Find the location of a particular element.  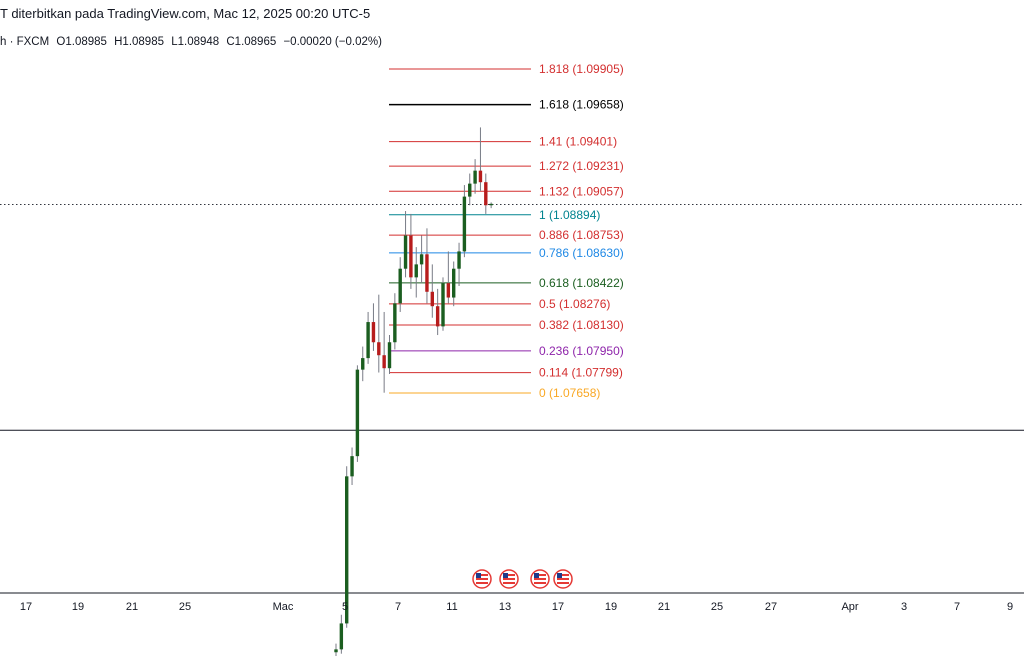

low-value: L1.08948 is located at coordinates (195, 42).